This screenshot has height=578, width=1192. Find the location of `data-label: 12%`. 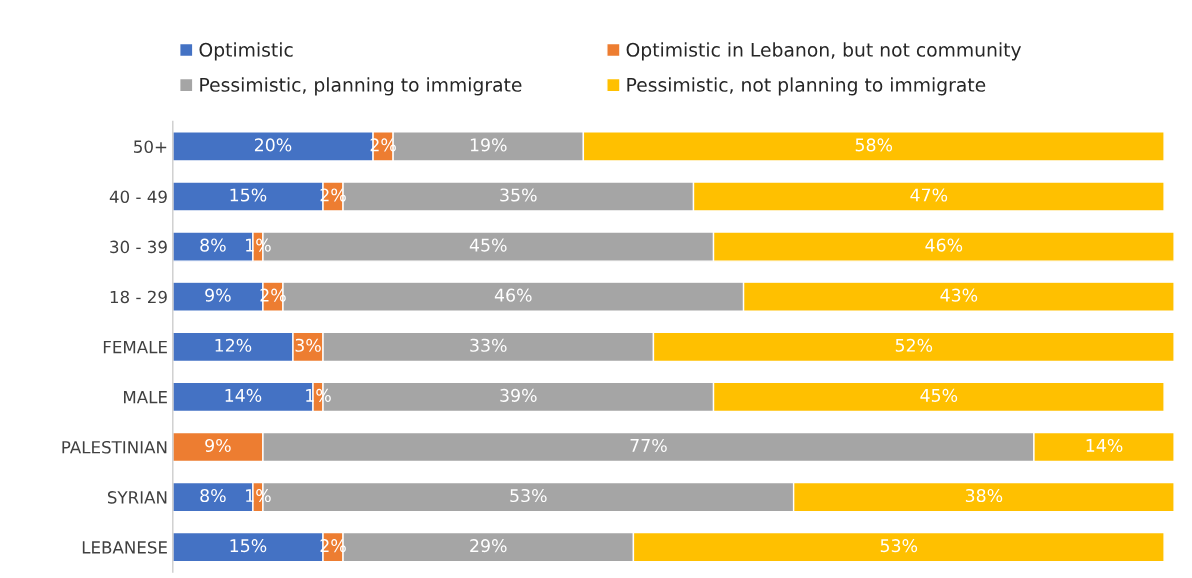

data-label: 12% is located at coordinates (233, 345).